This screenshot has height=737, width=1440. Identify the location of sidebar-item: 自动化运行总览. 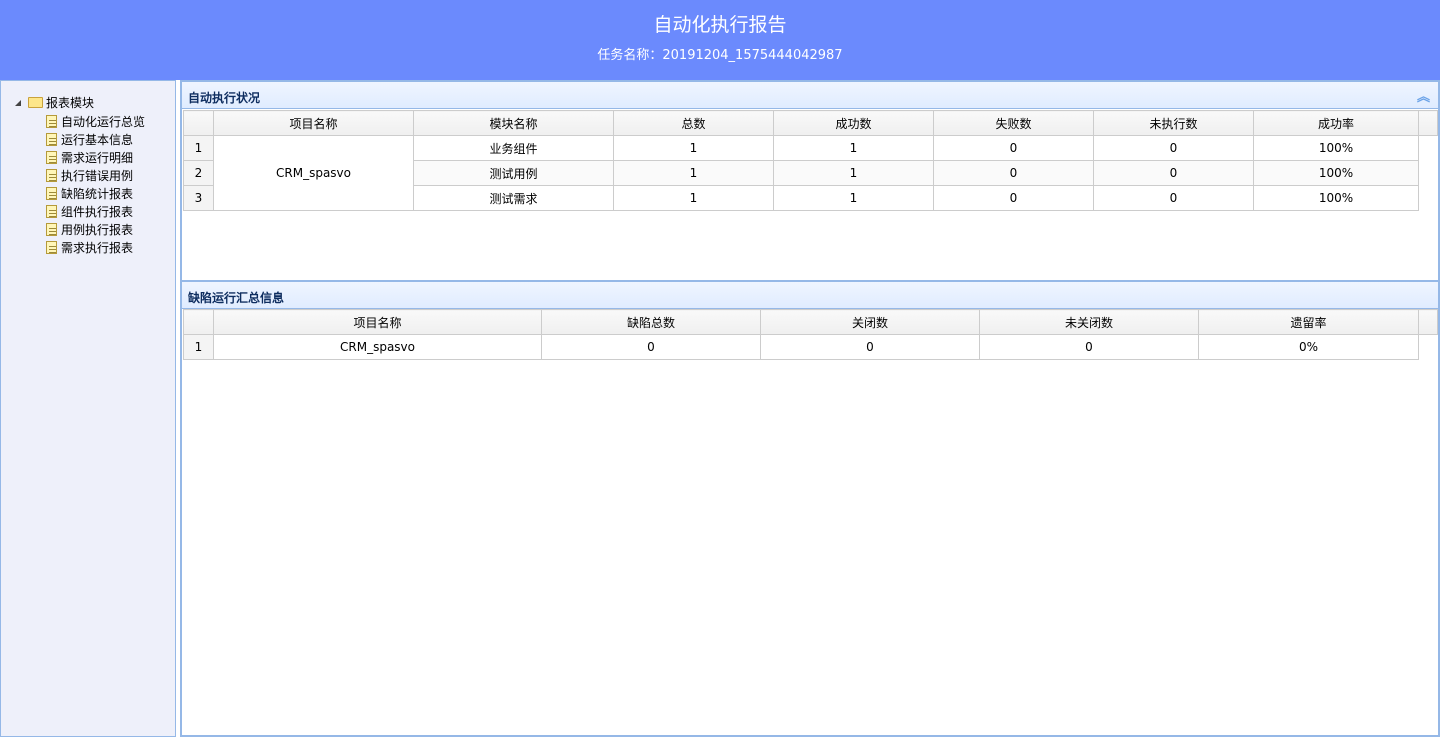
(95, 121).